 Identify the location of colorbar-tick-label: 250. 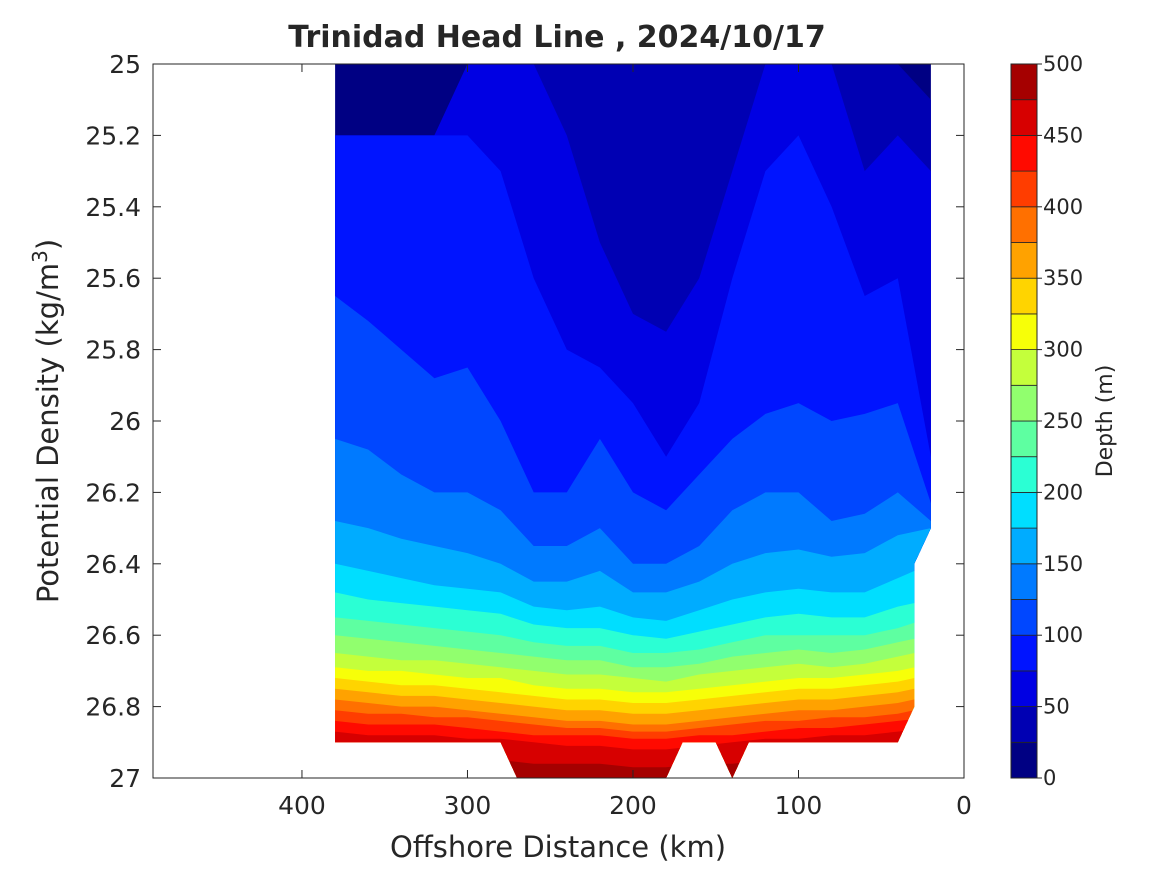
(1063, 421).